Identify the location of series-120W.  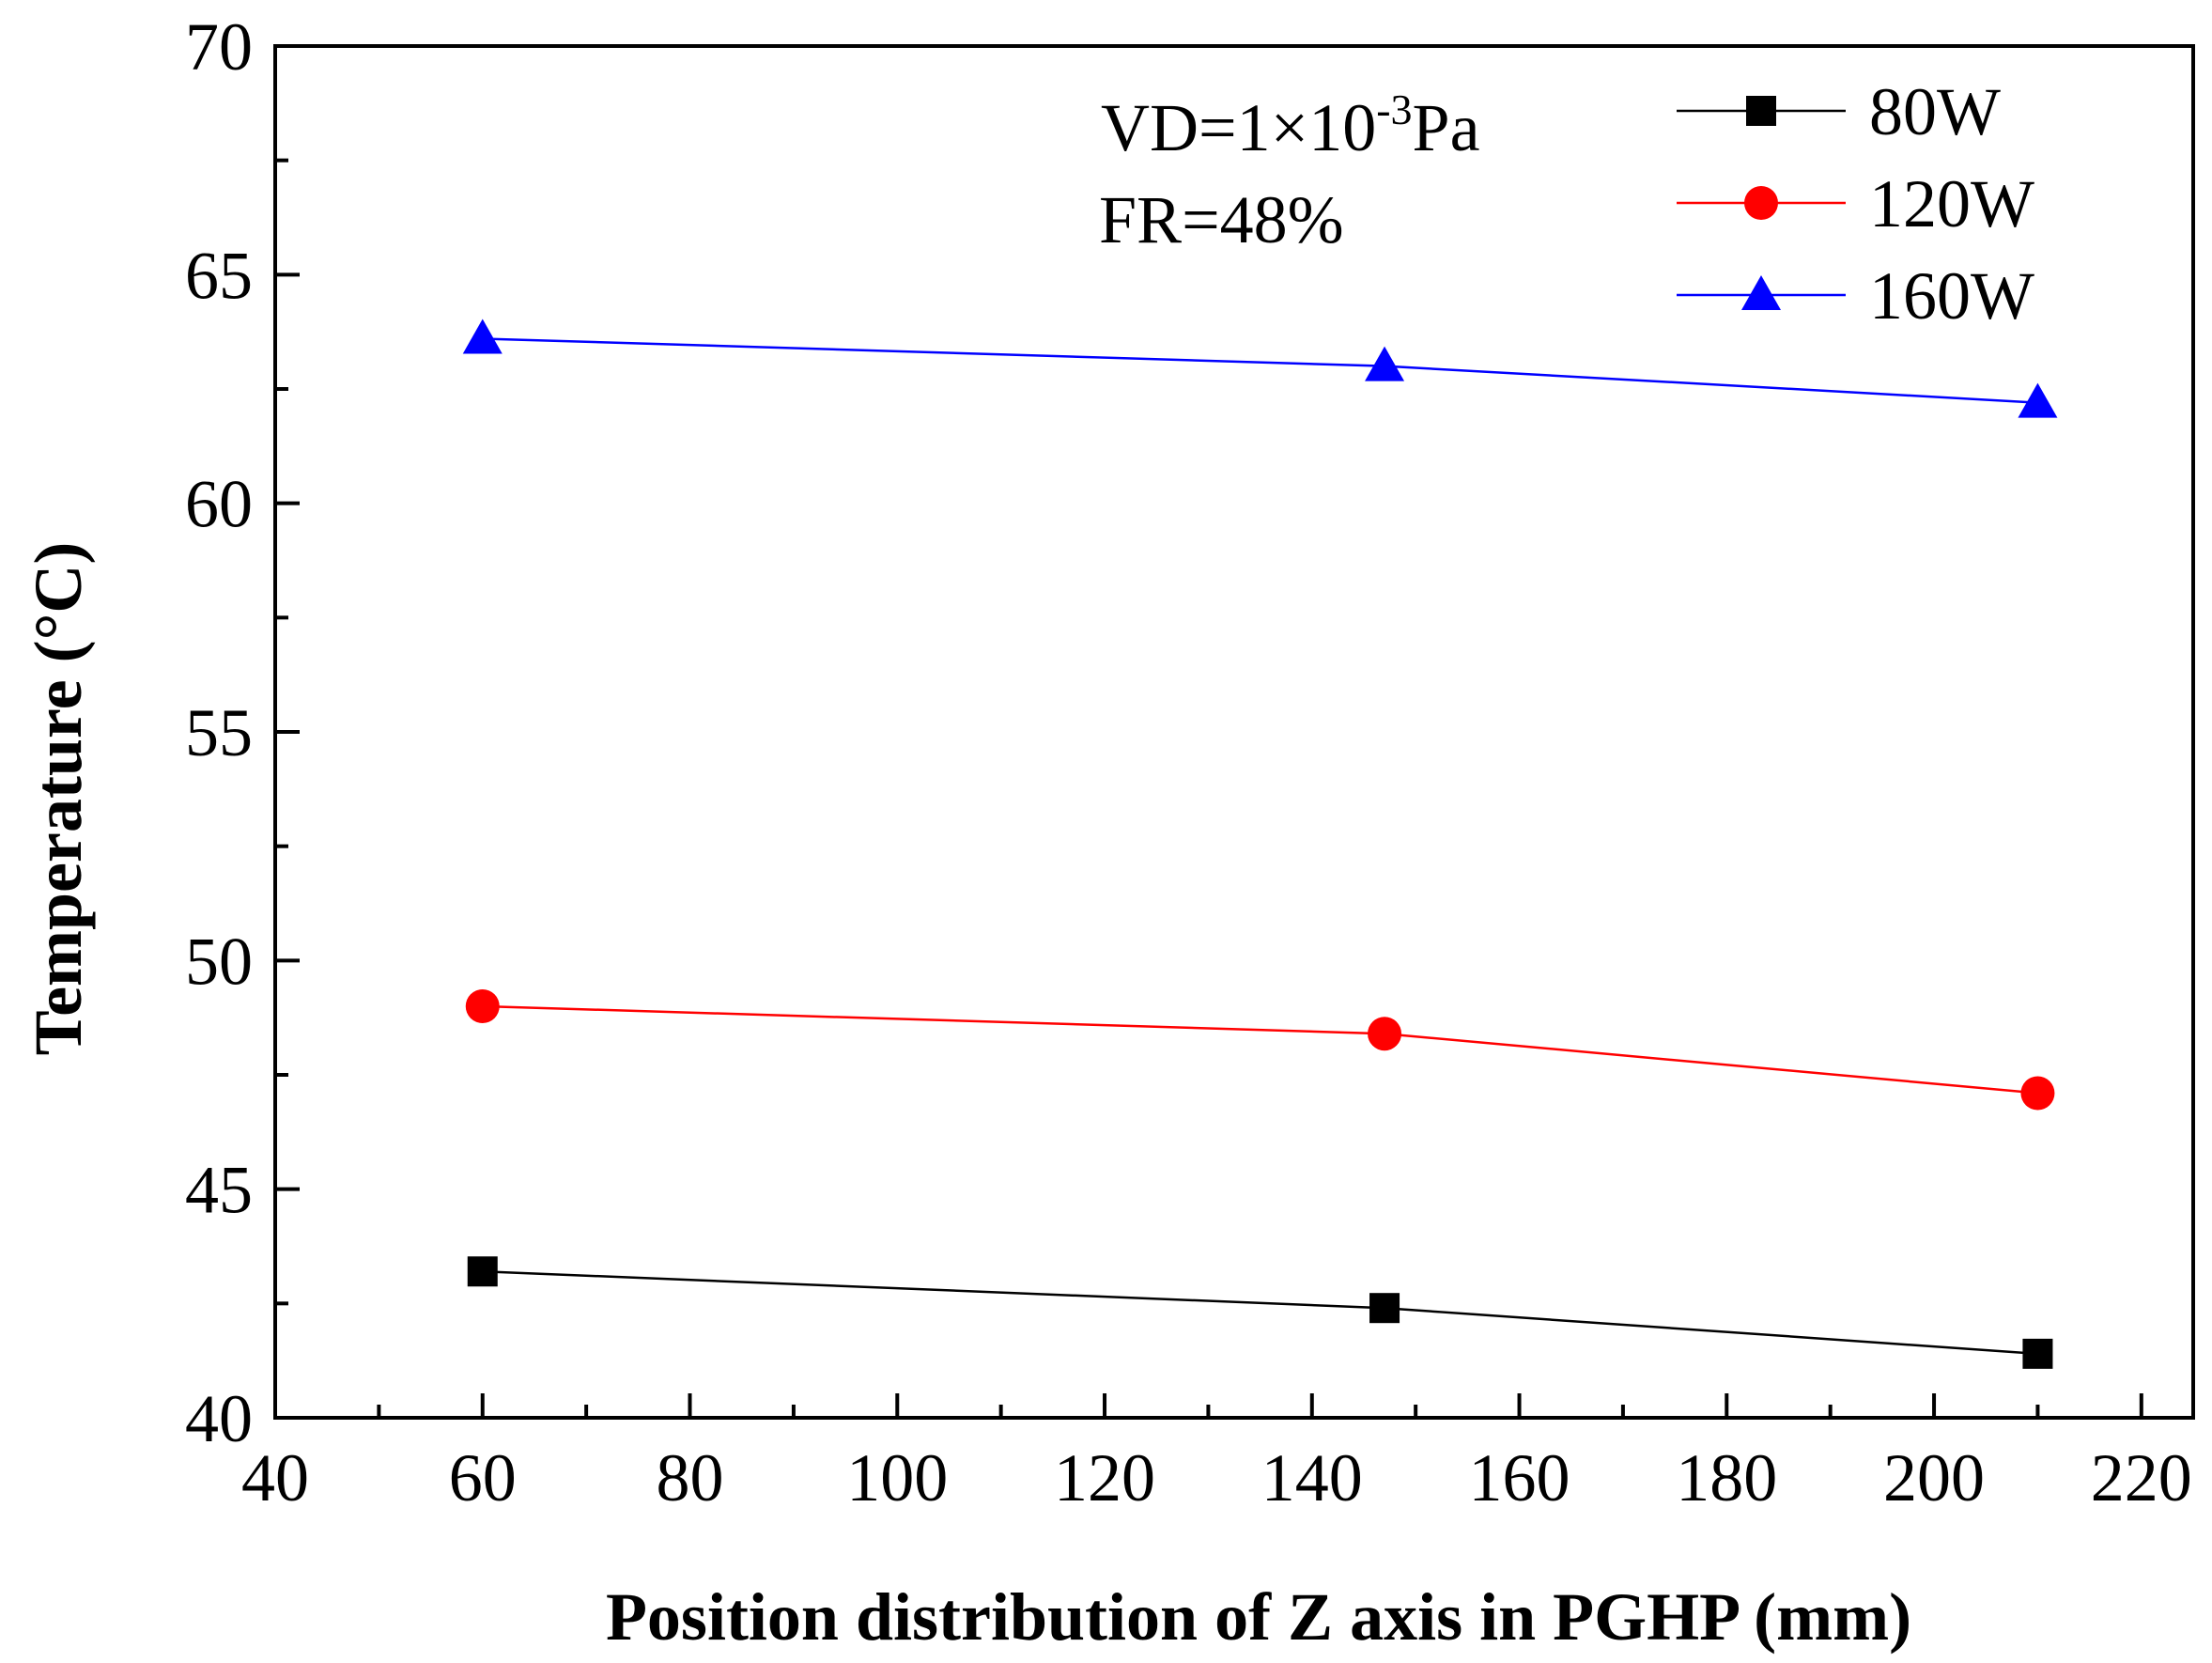
(1260, 1050).